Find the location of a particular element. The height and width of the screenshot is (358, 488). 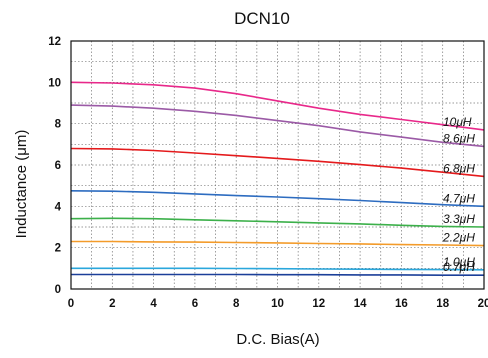

x-tick-label: 2 is located at coordinates (112, 304).